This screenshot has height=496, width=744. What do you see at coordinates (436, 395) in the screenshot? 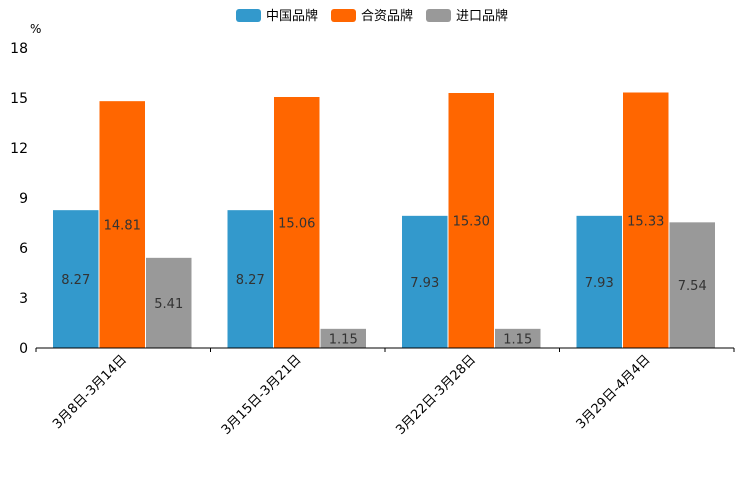
I see `x-category-label: 3月22日-3月28日` at bounding box center [436, 395].